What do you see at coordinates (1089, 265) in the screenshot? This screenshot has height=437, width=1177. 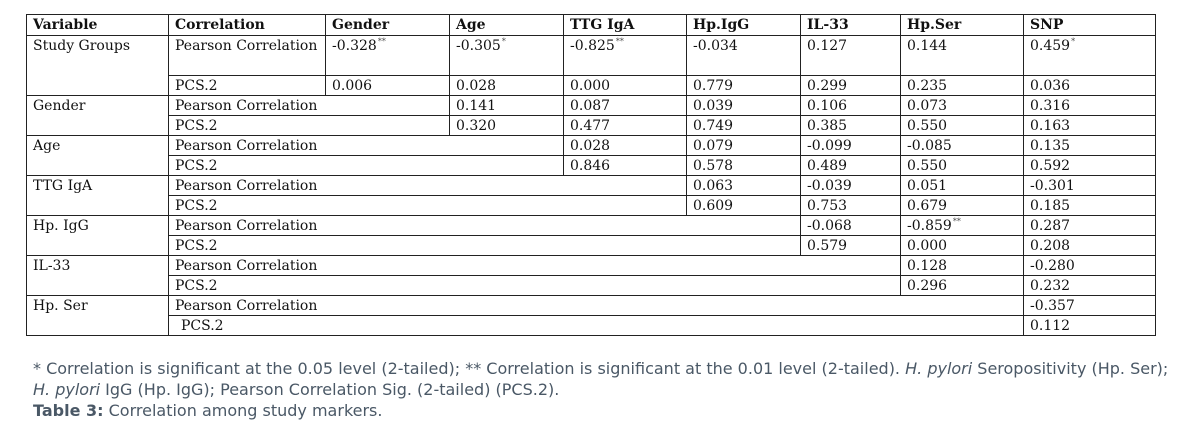 I see `table-cell: -0.280` at bounding box center [1089, 265].